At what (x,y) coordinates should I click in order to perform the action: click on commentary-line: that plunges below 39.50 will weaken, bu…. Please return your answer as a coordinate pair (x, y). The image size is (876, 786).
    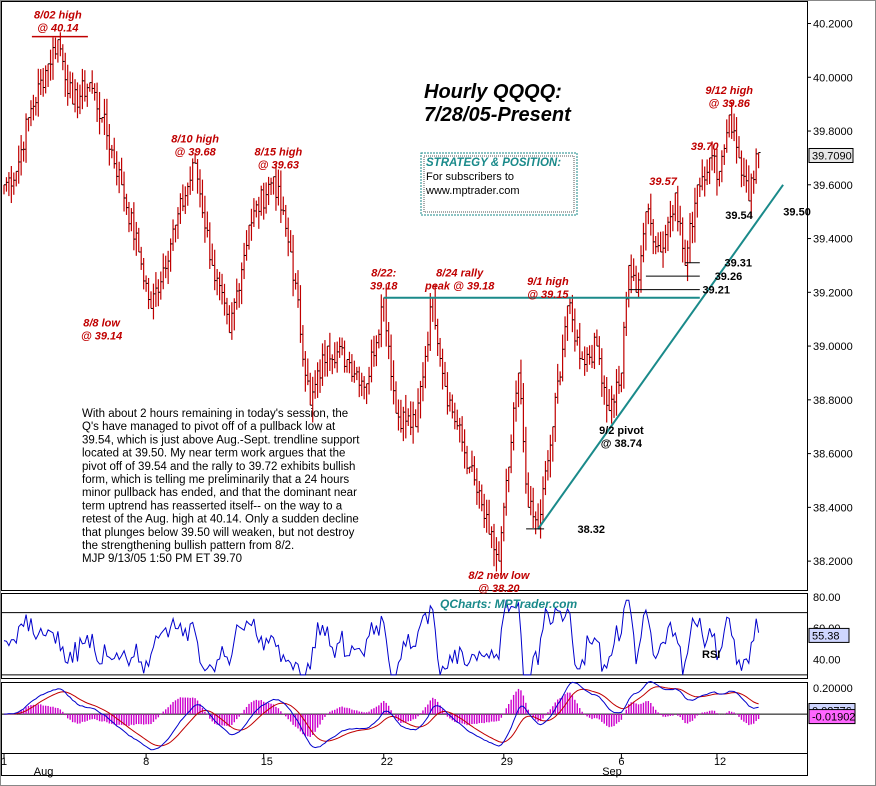
    Looking at the image, I should click on (218, 533).